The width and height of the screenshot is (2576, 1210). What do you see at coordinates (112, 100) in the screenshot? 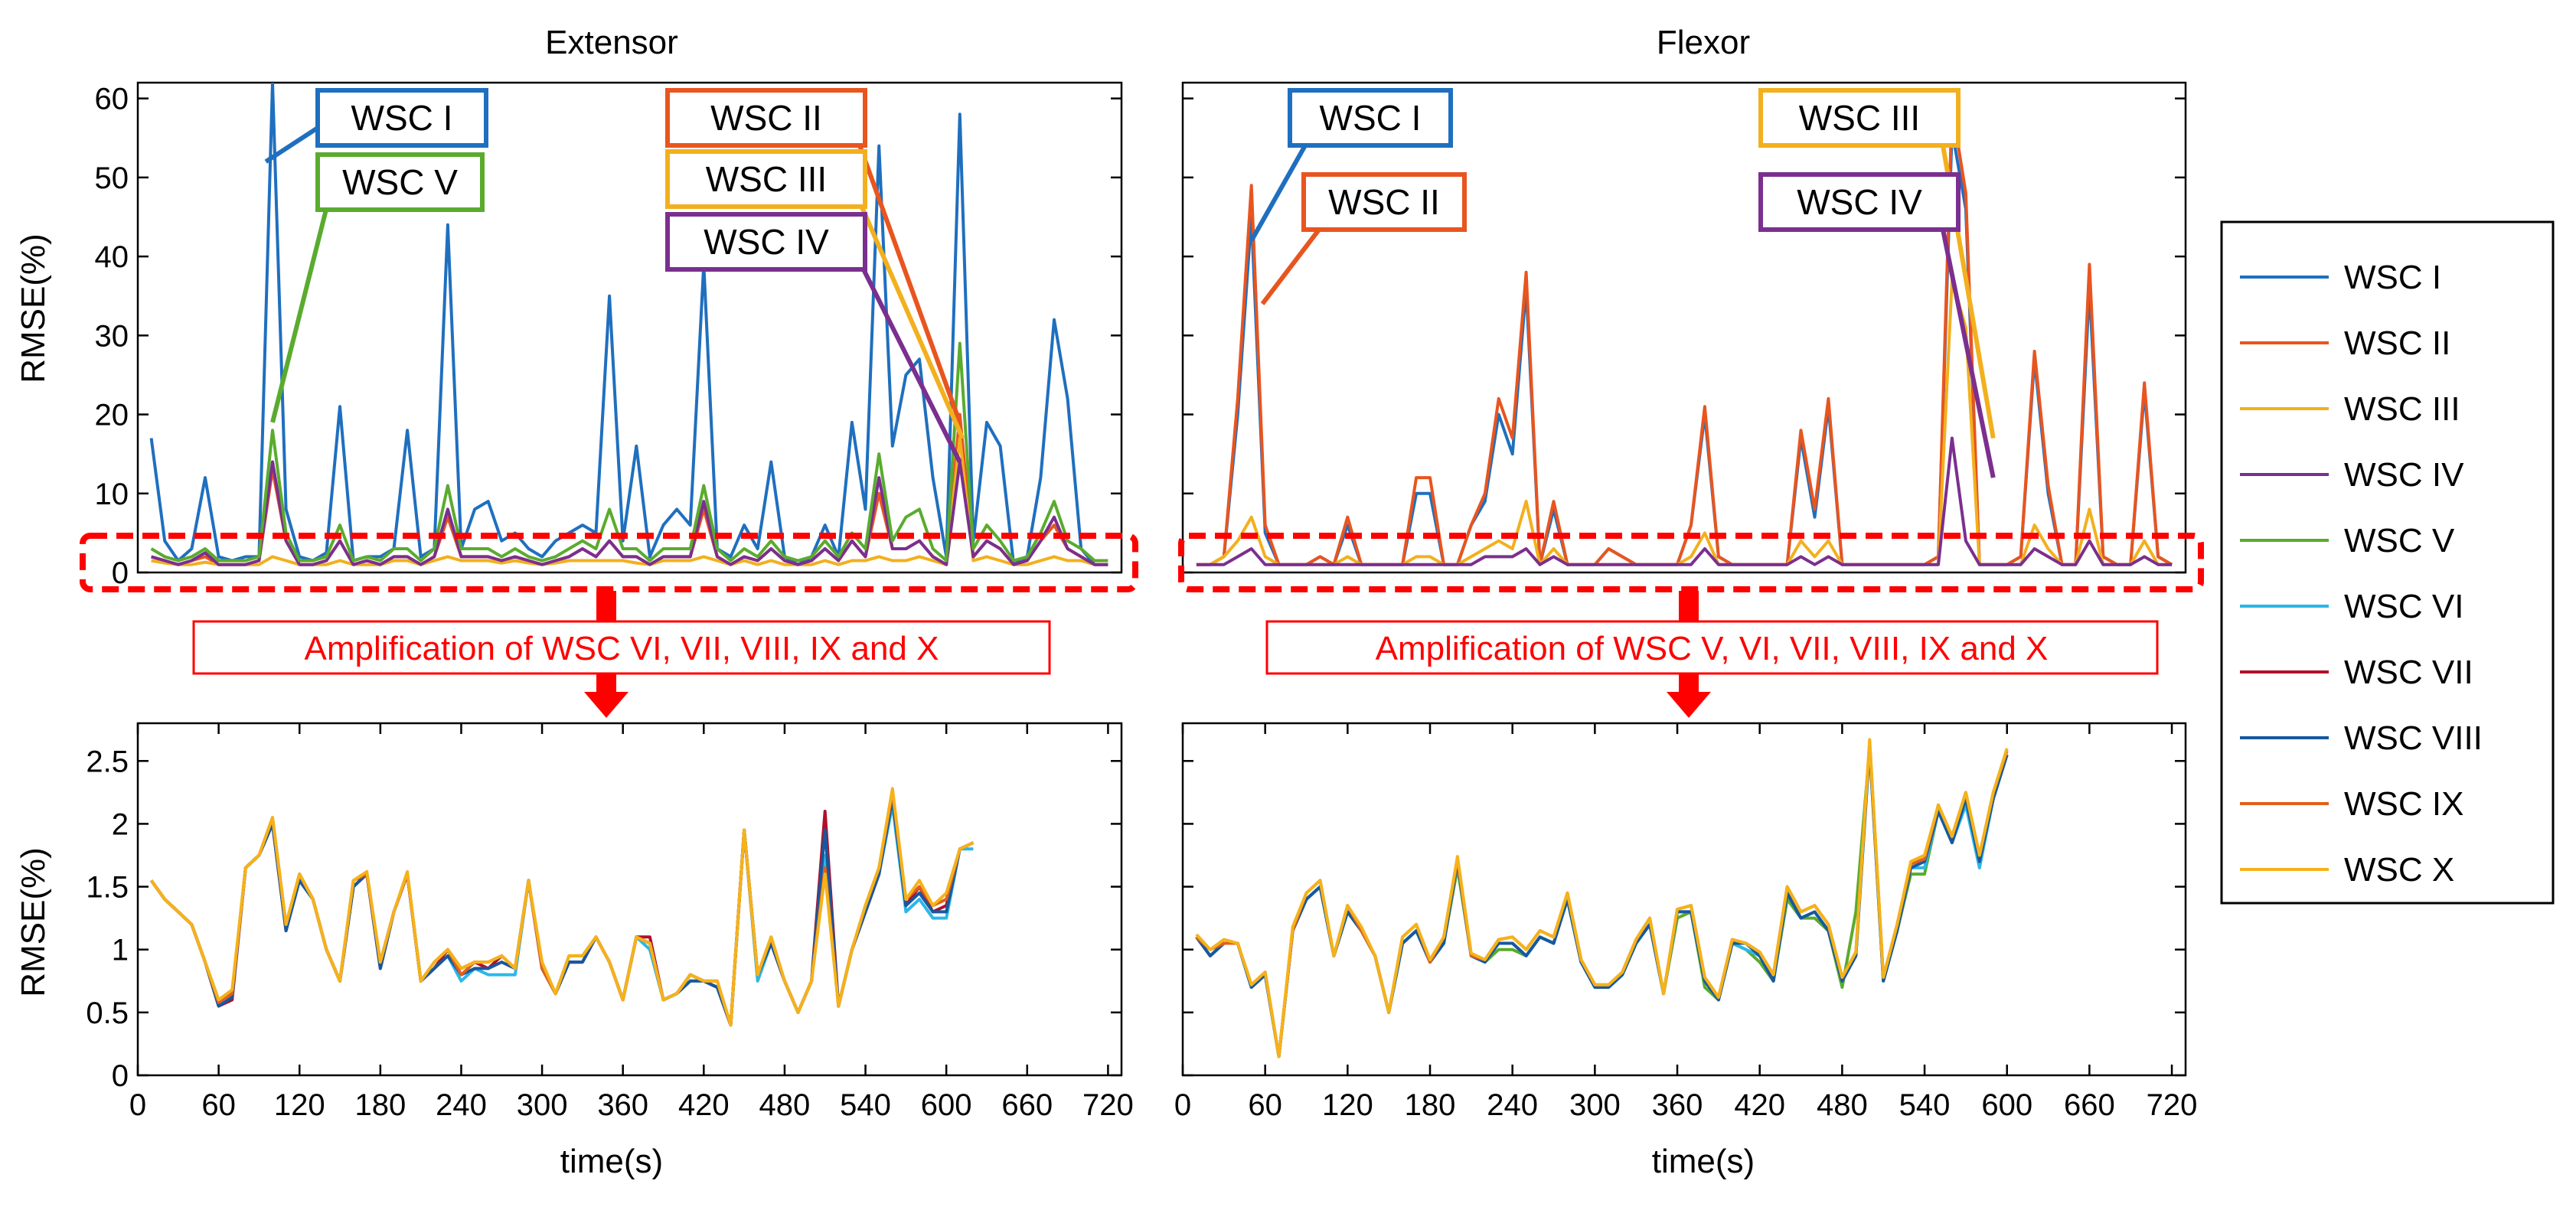
I see `y-tick-label: 60` at bounding box center [112, 100].